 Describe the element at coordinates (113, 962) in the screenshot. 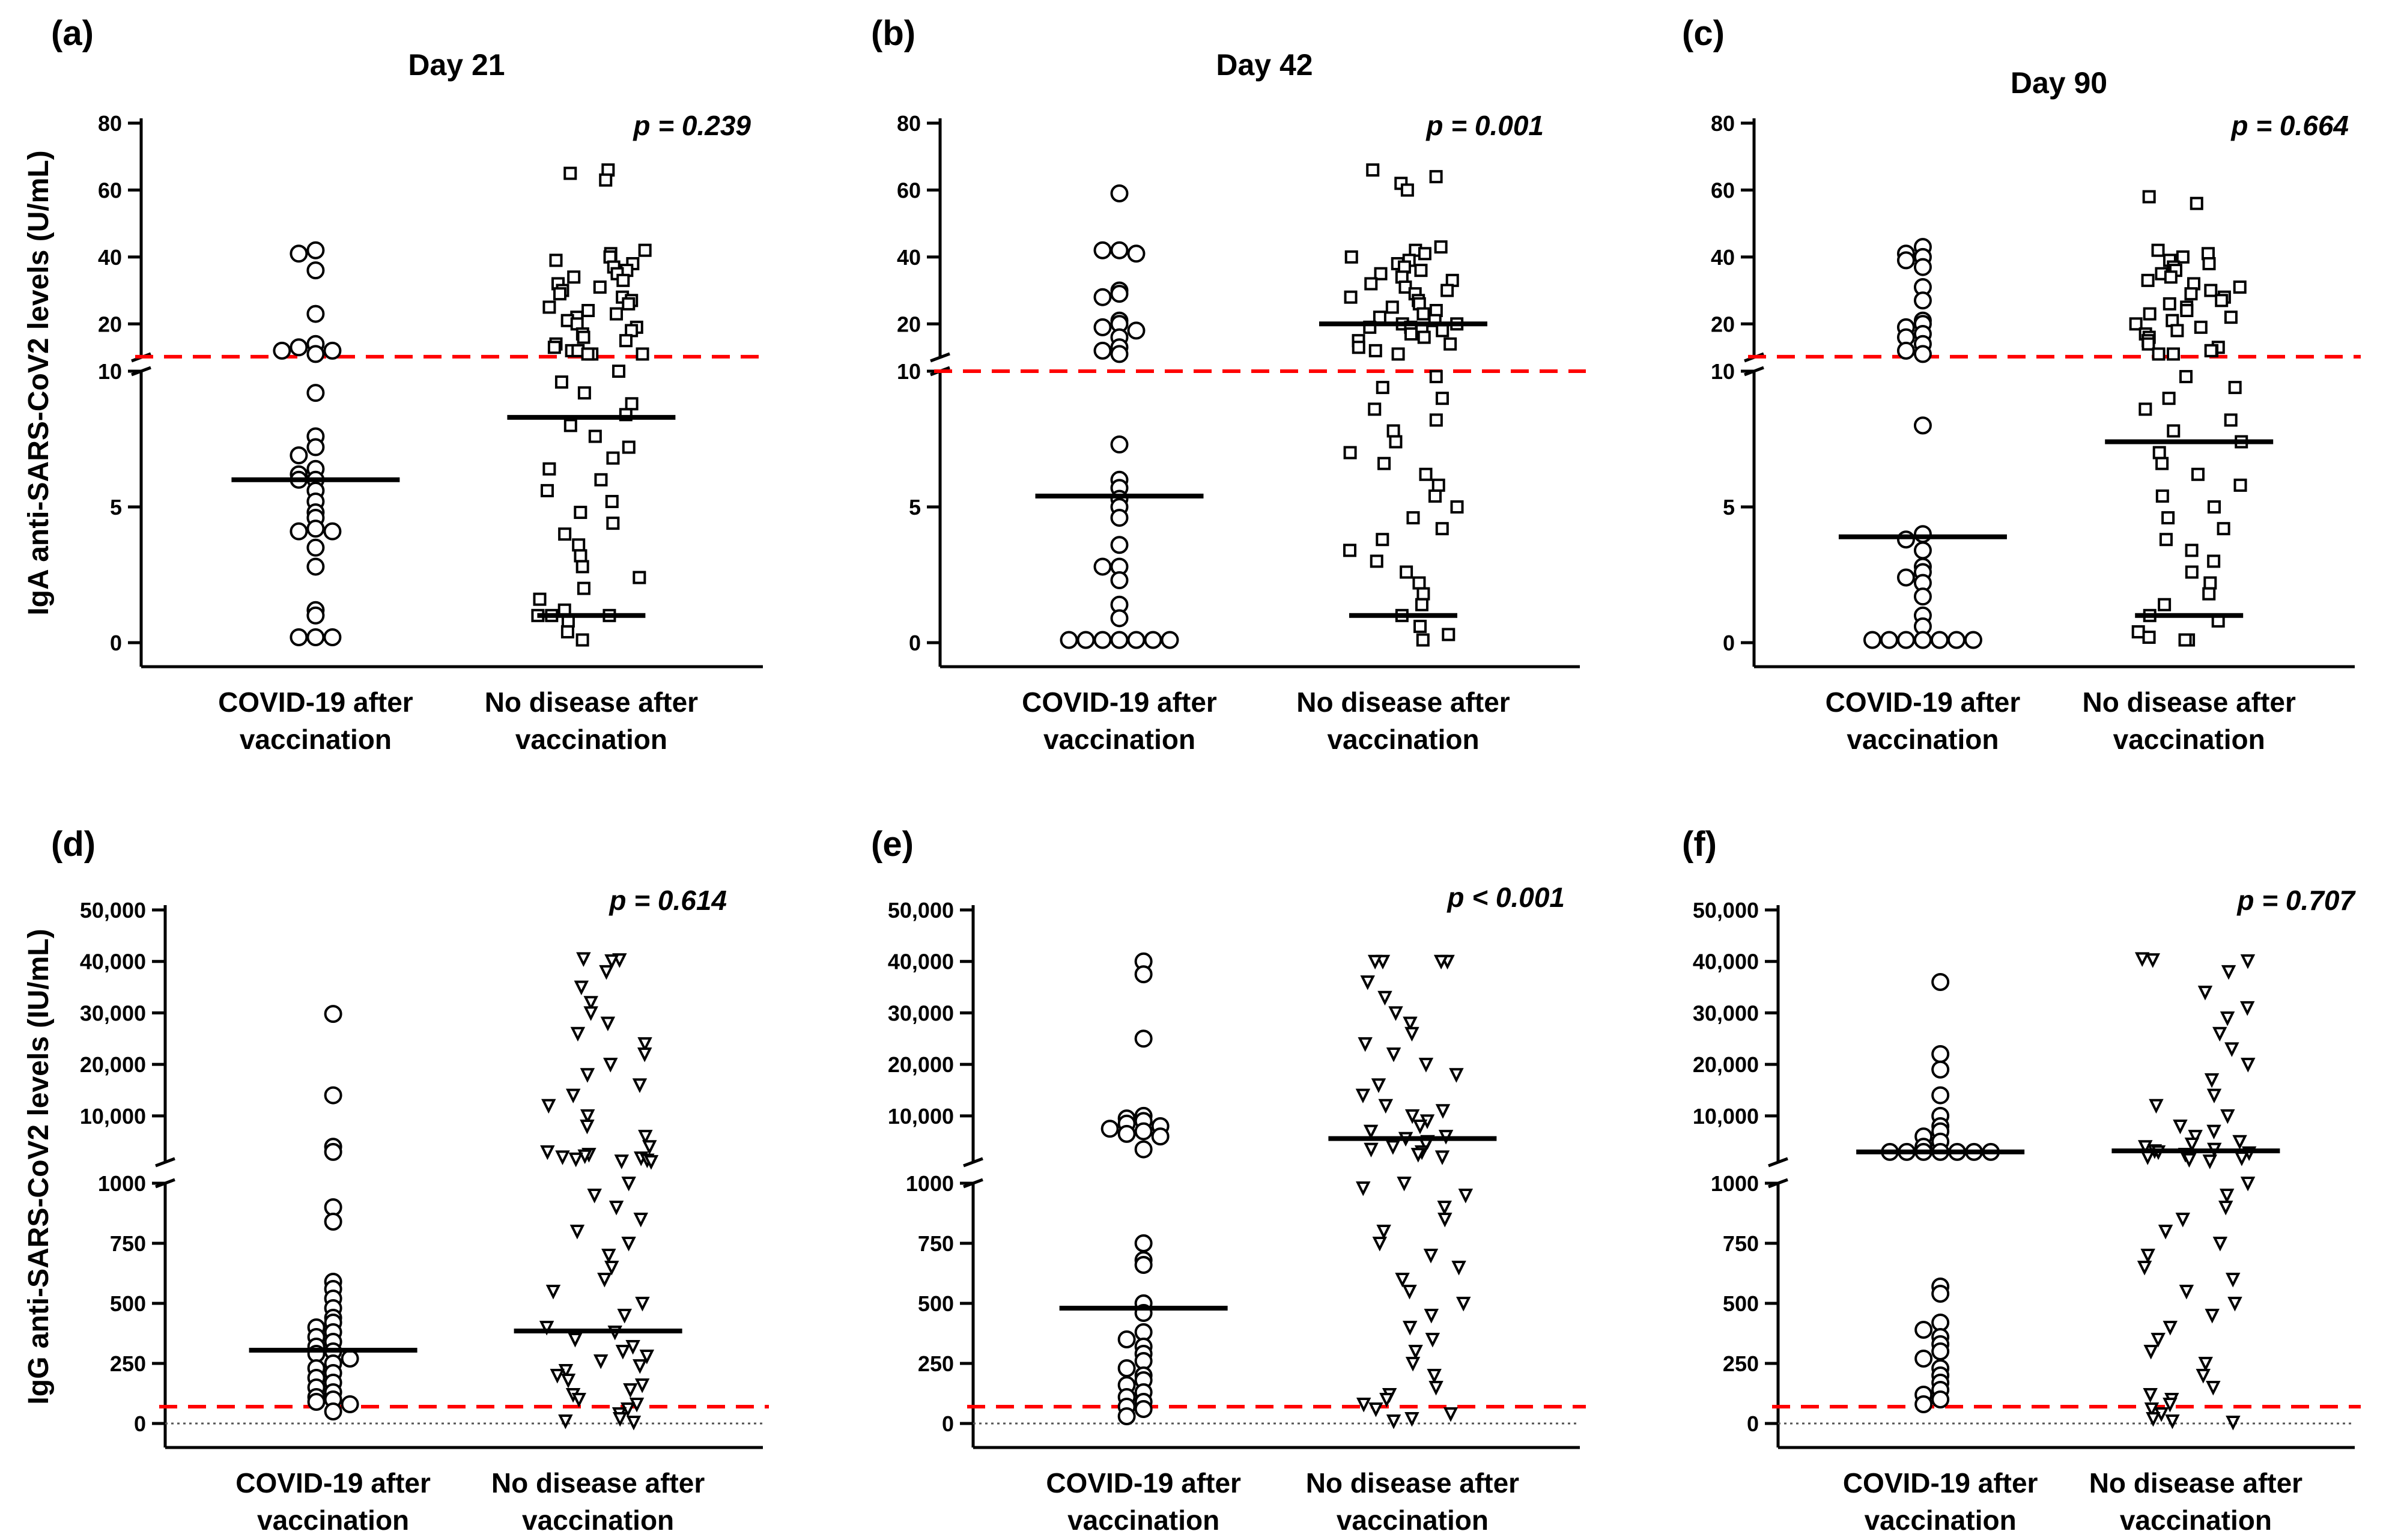

I see `y-tick-label: 40,000` at that location.